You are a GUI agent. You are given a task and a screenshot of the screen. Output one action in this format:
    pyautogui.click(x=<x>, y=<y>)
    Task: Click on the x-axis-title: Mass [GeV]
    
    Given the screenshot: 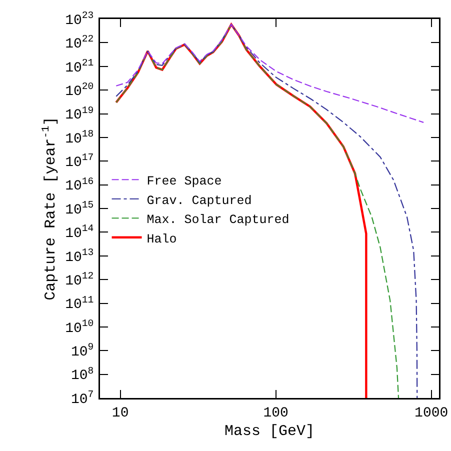 What is the action you would take?
    pyautogui.click(x=269, y=431)
    